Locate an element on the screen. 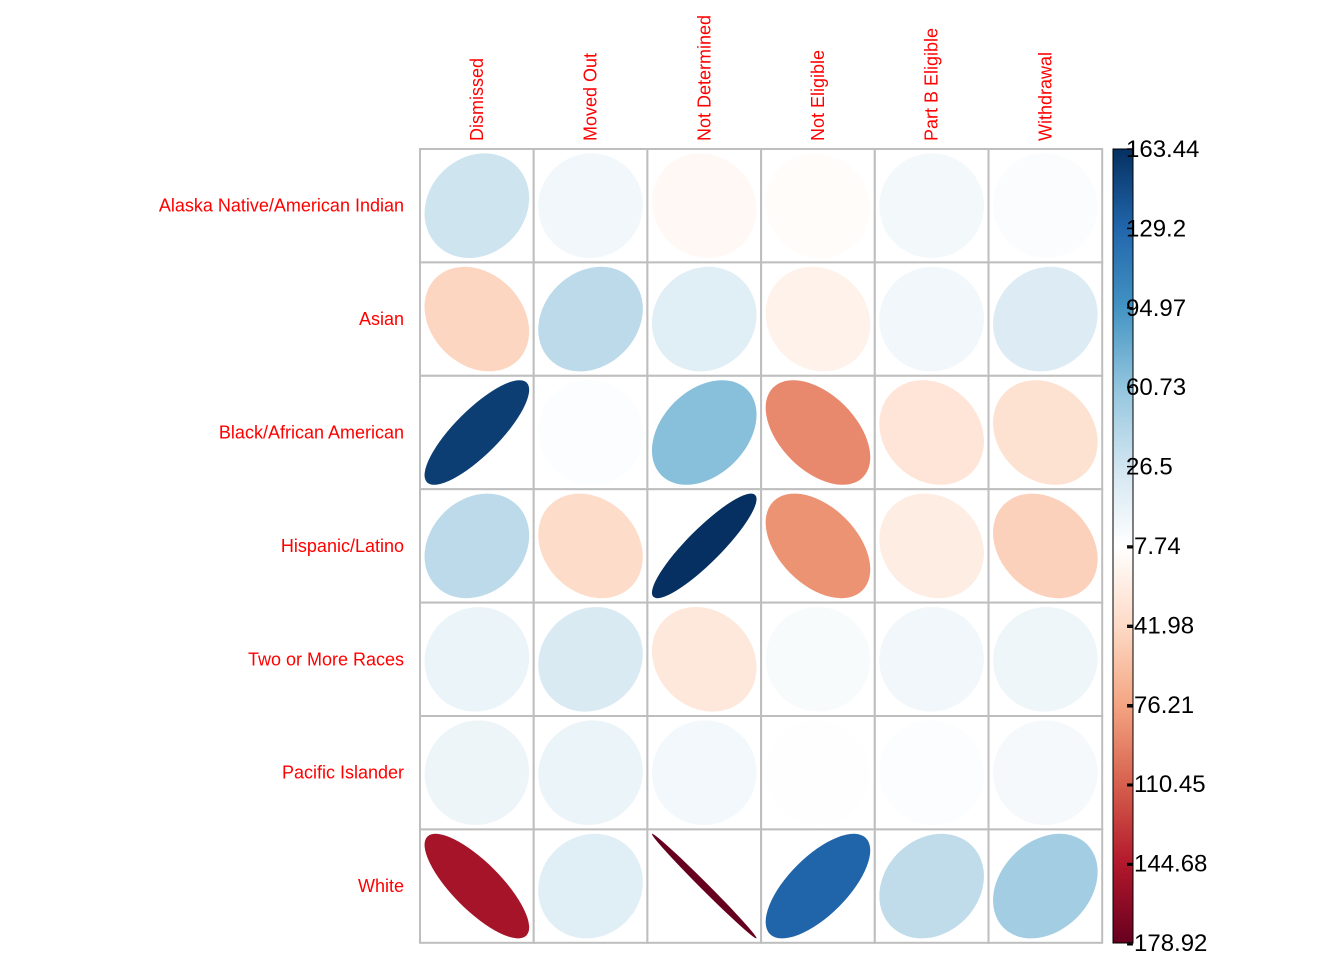 The height and width of the screenshot is (960, 1344). row-label: Hispanic/Latino is located at coordinates (342, 546).